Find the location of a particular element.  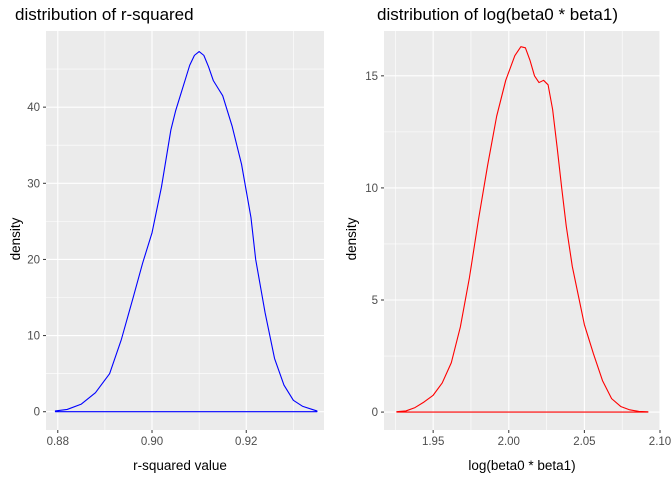

x-axis-label: r-squared value is located at coordinates (180, 465).